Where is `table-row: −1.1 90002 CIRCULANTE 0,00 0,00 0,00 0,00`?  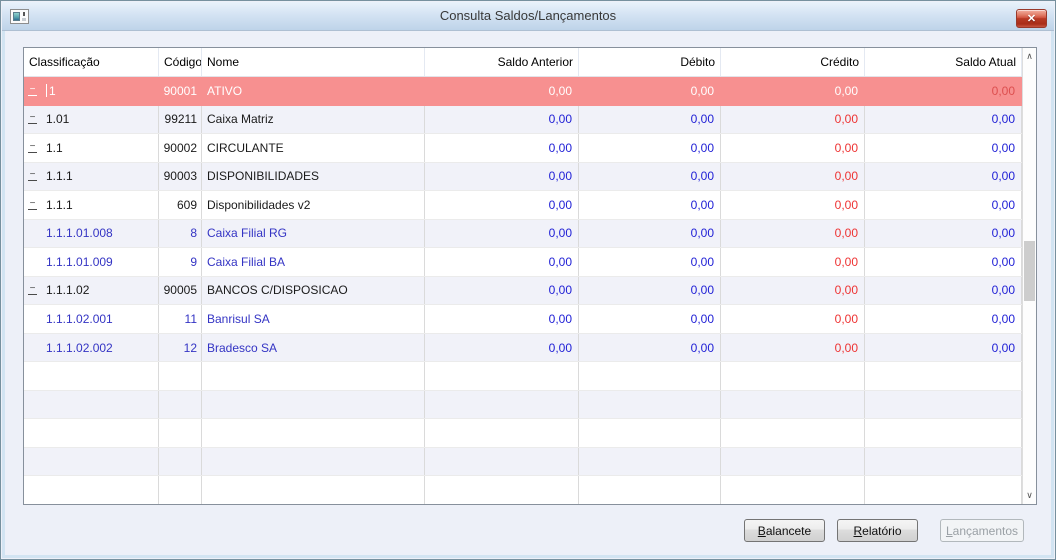
table-row: −1.1 90002 CIRCULANTE 0,00 0,00 0,00 0,00 is located at coordinates (523, 148).